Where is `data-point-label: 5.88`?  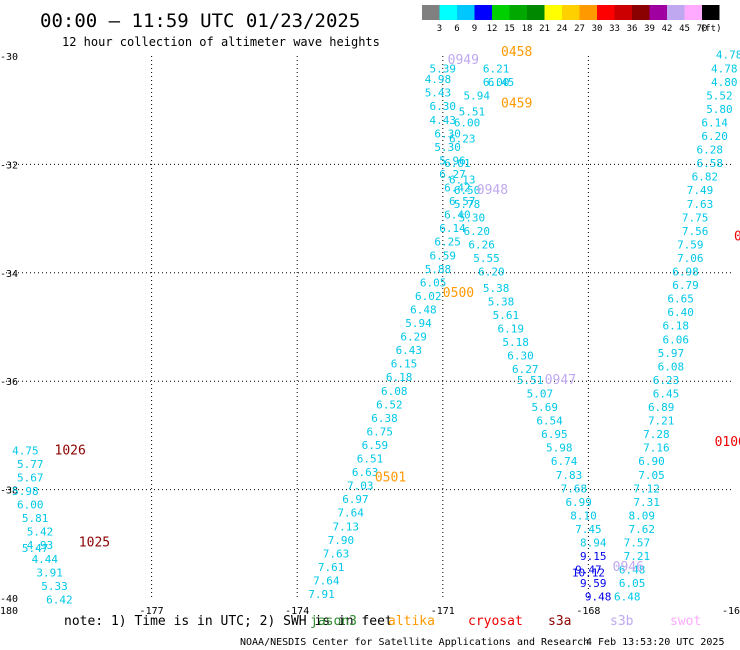 data-point-label: 5.88 is located at coordinates (438, 269).